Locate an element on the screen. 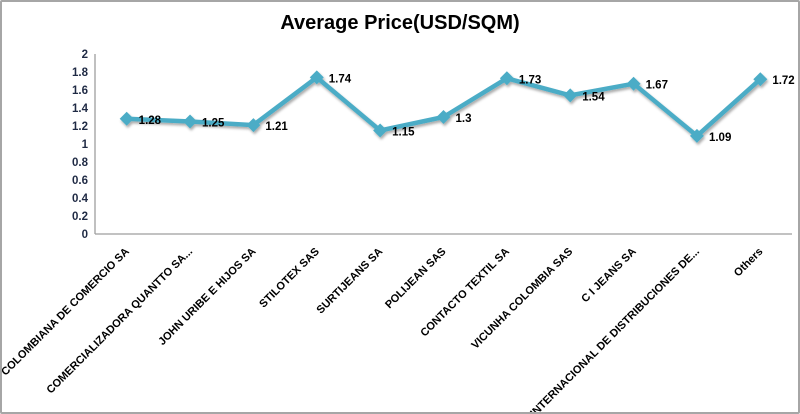  chart-title: Average Price(USD/SQM) is located at coordinates (400, 23).